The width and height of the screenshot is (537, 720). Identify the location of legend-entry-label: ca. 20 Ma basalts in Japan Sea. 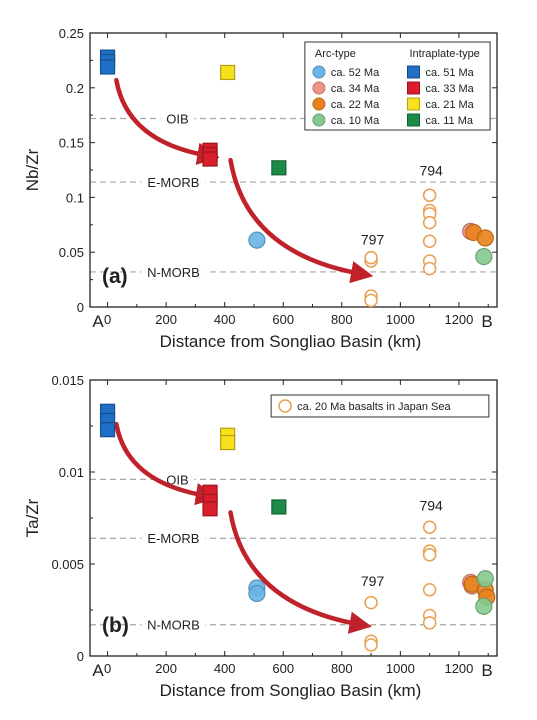
(374, 407).